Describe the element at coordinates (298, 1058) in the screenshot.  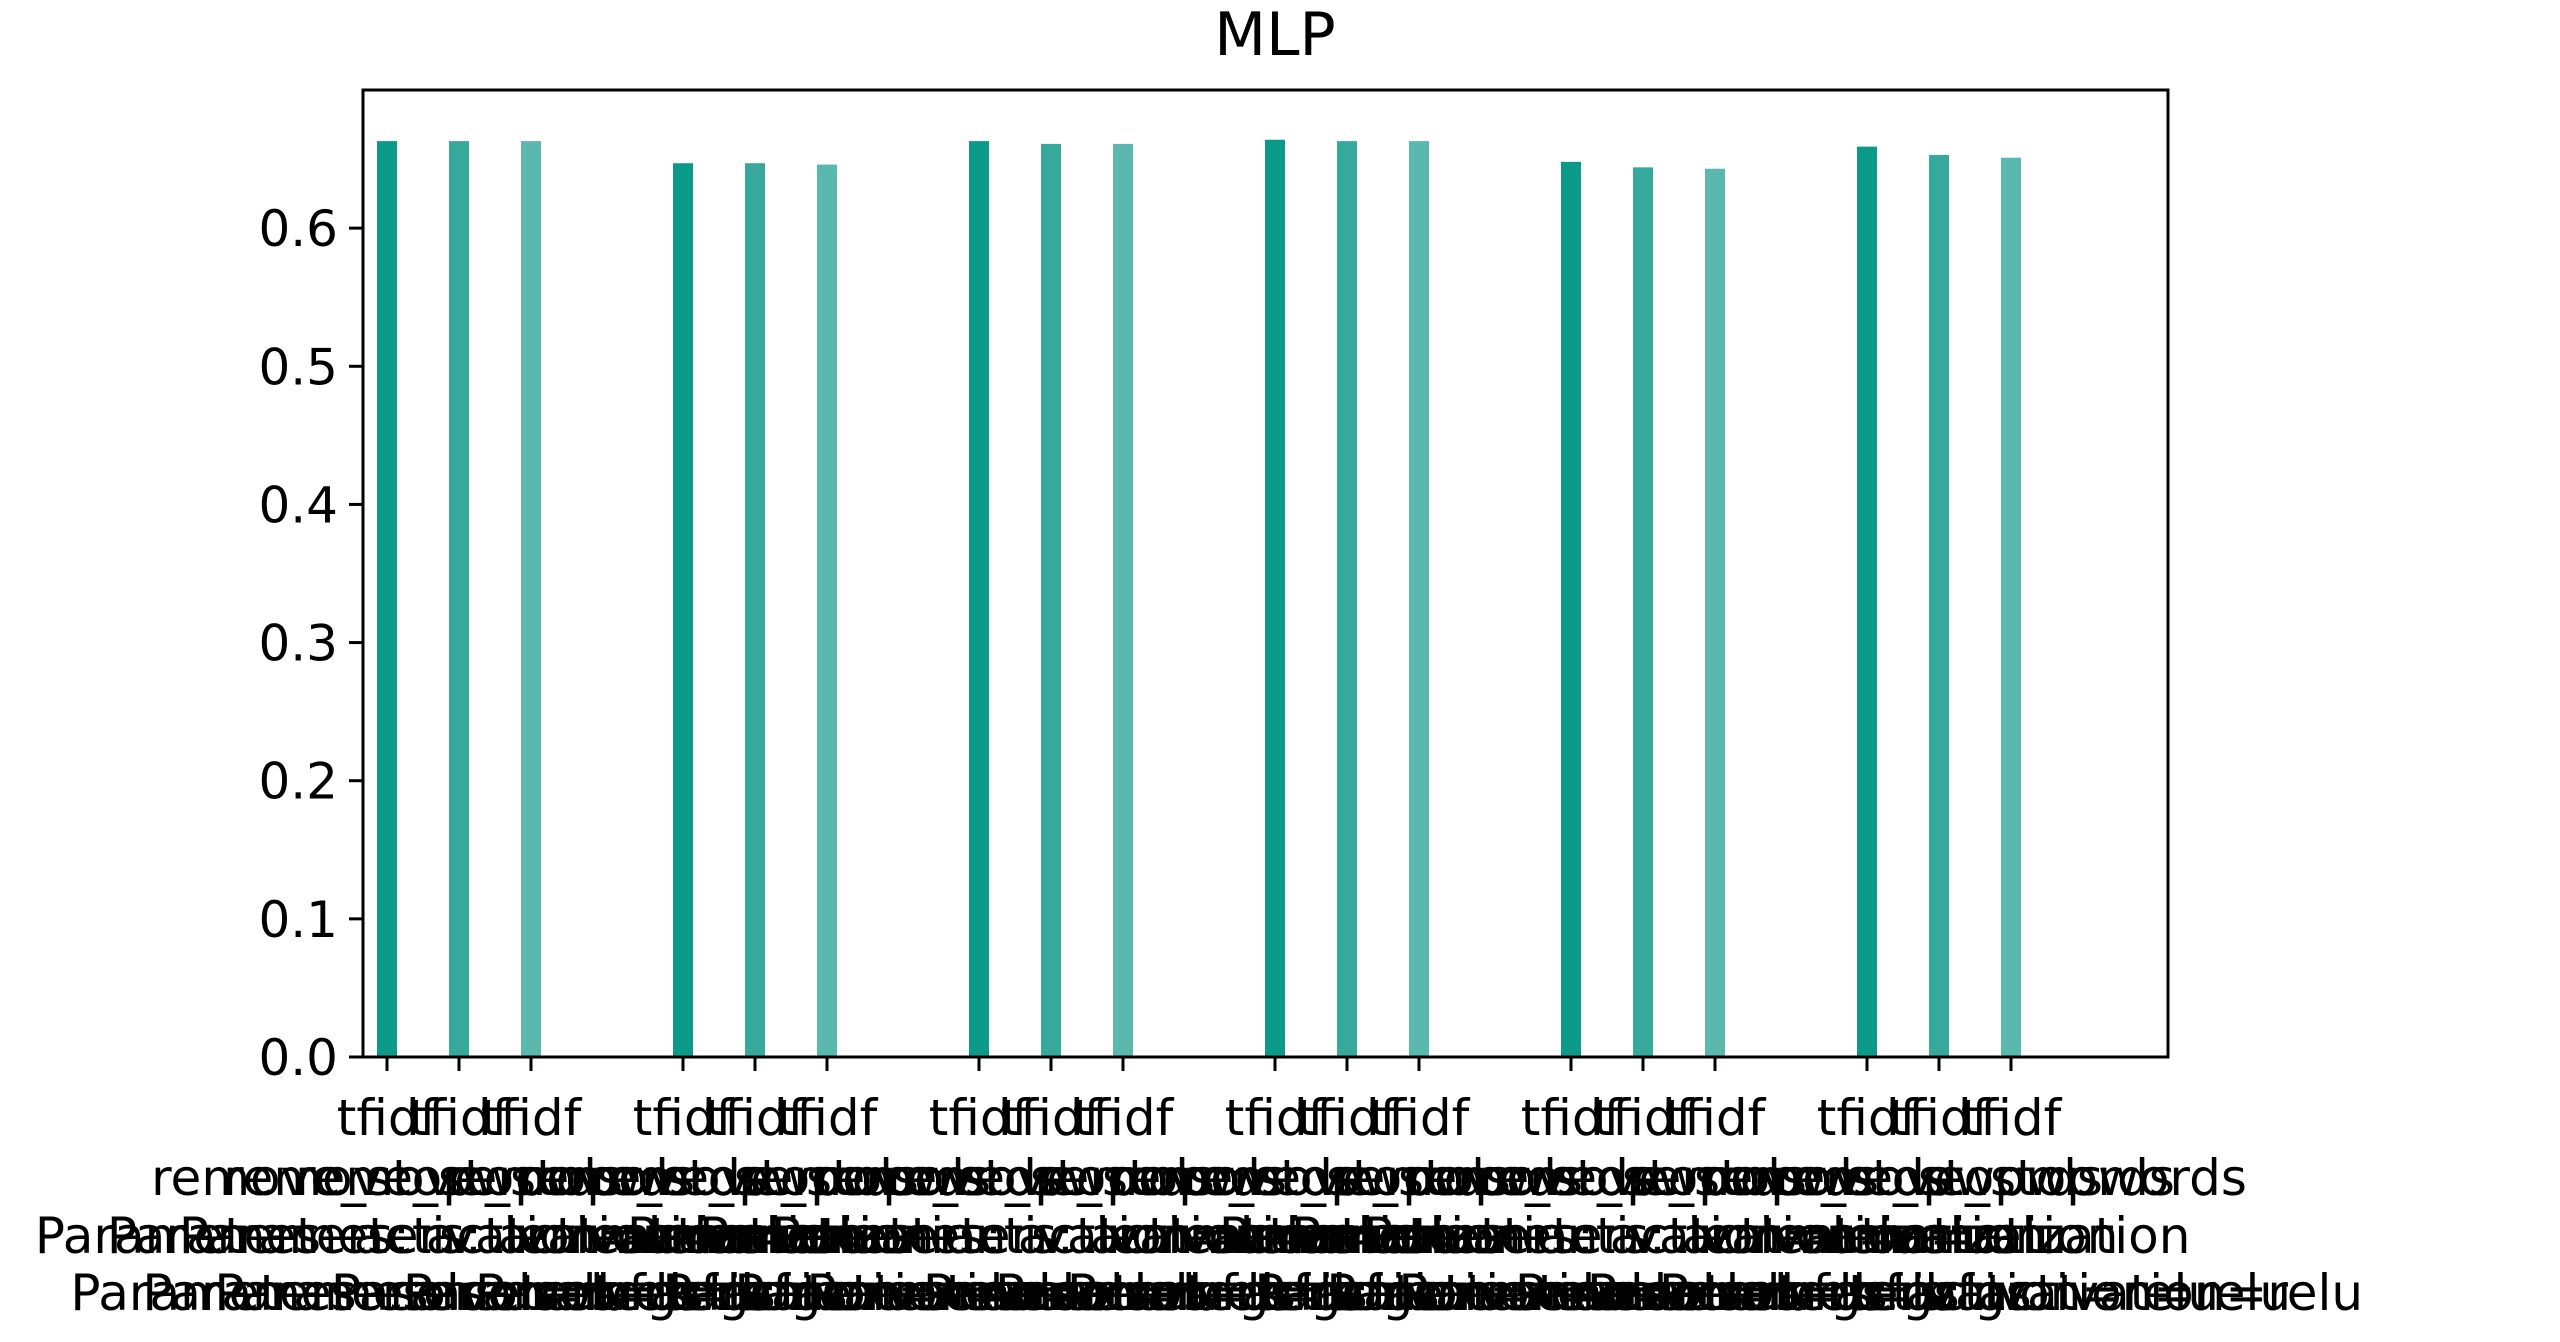
I see `y-tick-label: 0.0` at that location.